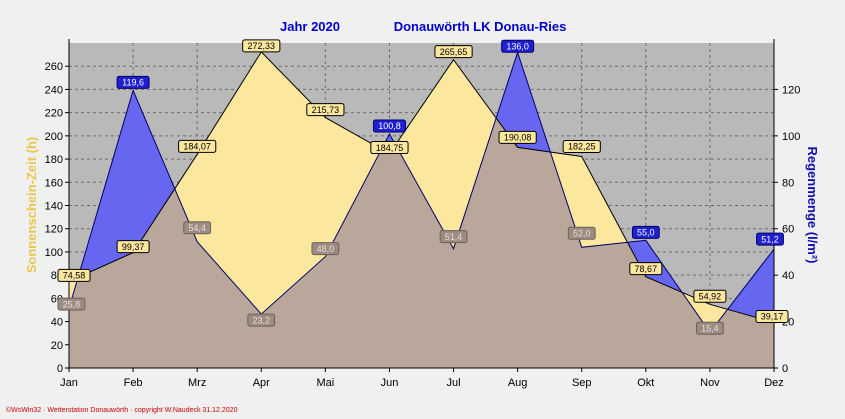 The height and width of the screenshot is (419, 845). I want to click on x-tick-label: Jun, so click(390, 383).